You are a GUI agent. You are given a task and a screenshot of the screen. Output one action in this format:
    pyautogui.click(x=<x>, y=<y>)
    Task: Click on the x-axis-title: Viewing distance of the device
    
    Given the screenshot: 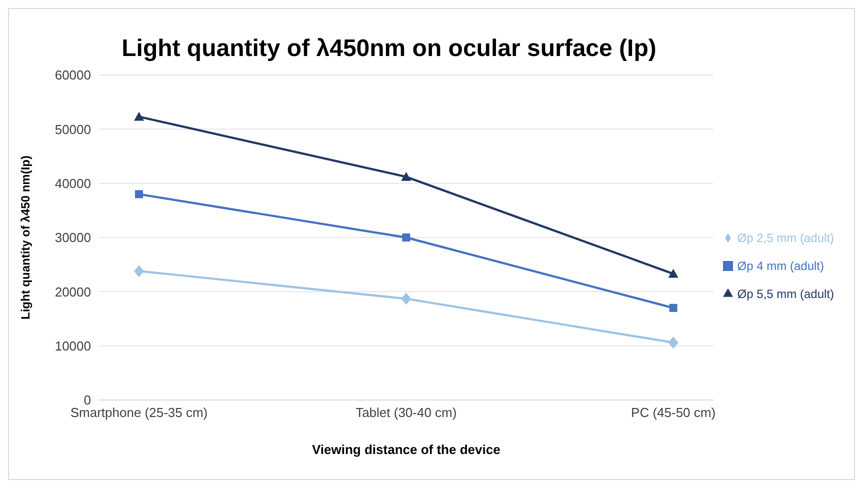 What is the action you would take?
    pyautogui.click(x=406, y=449)
    